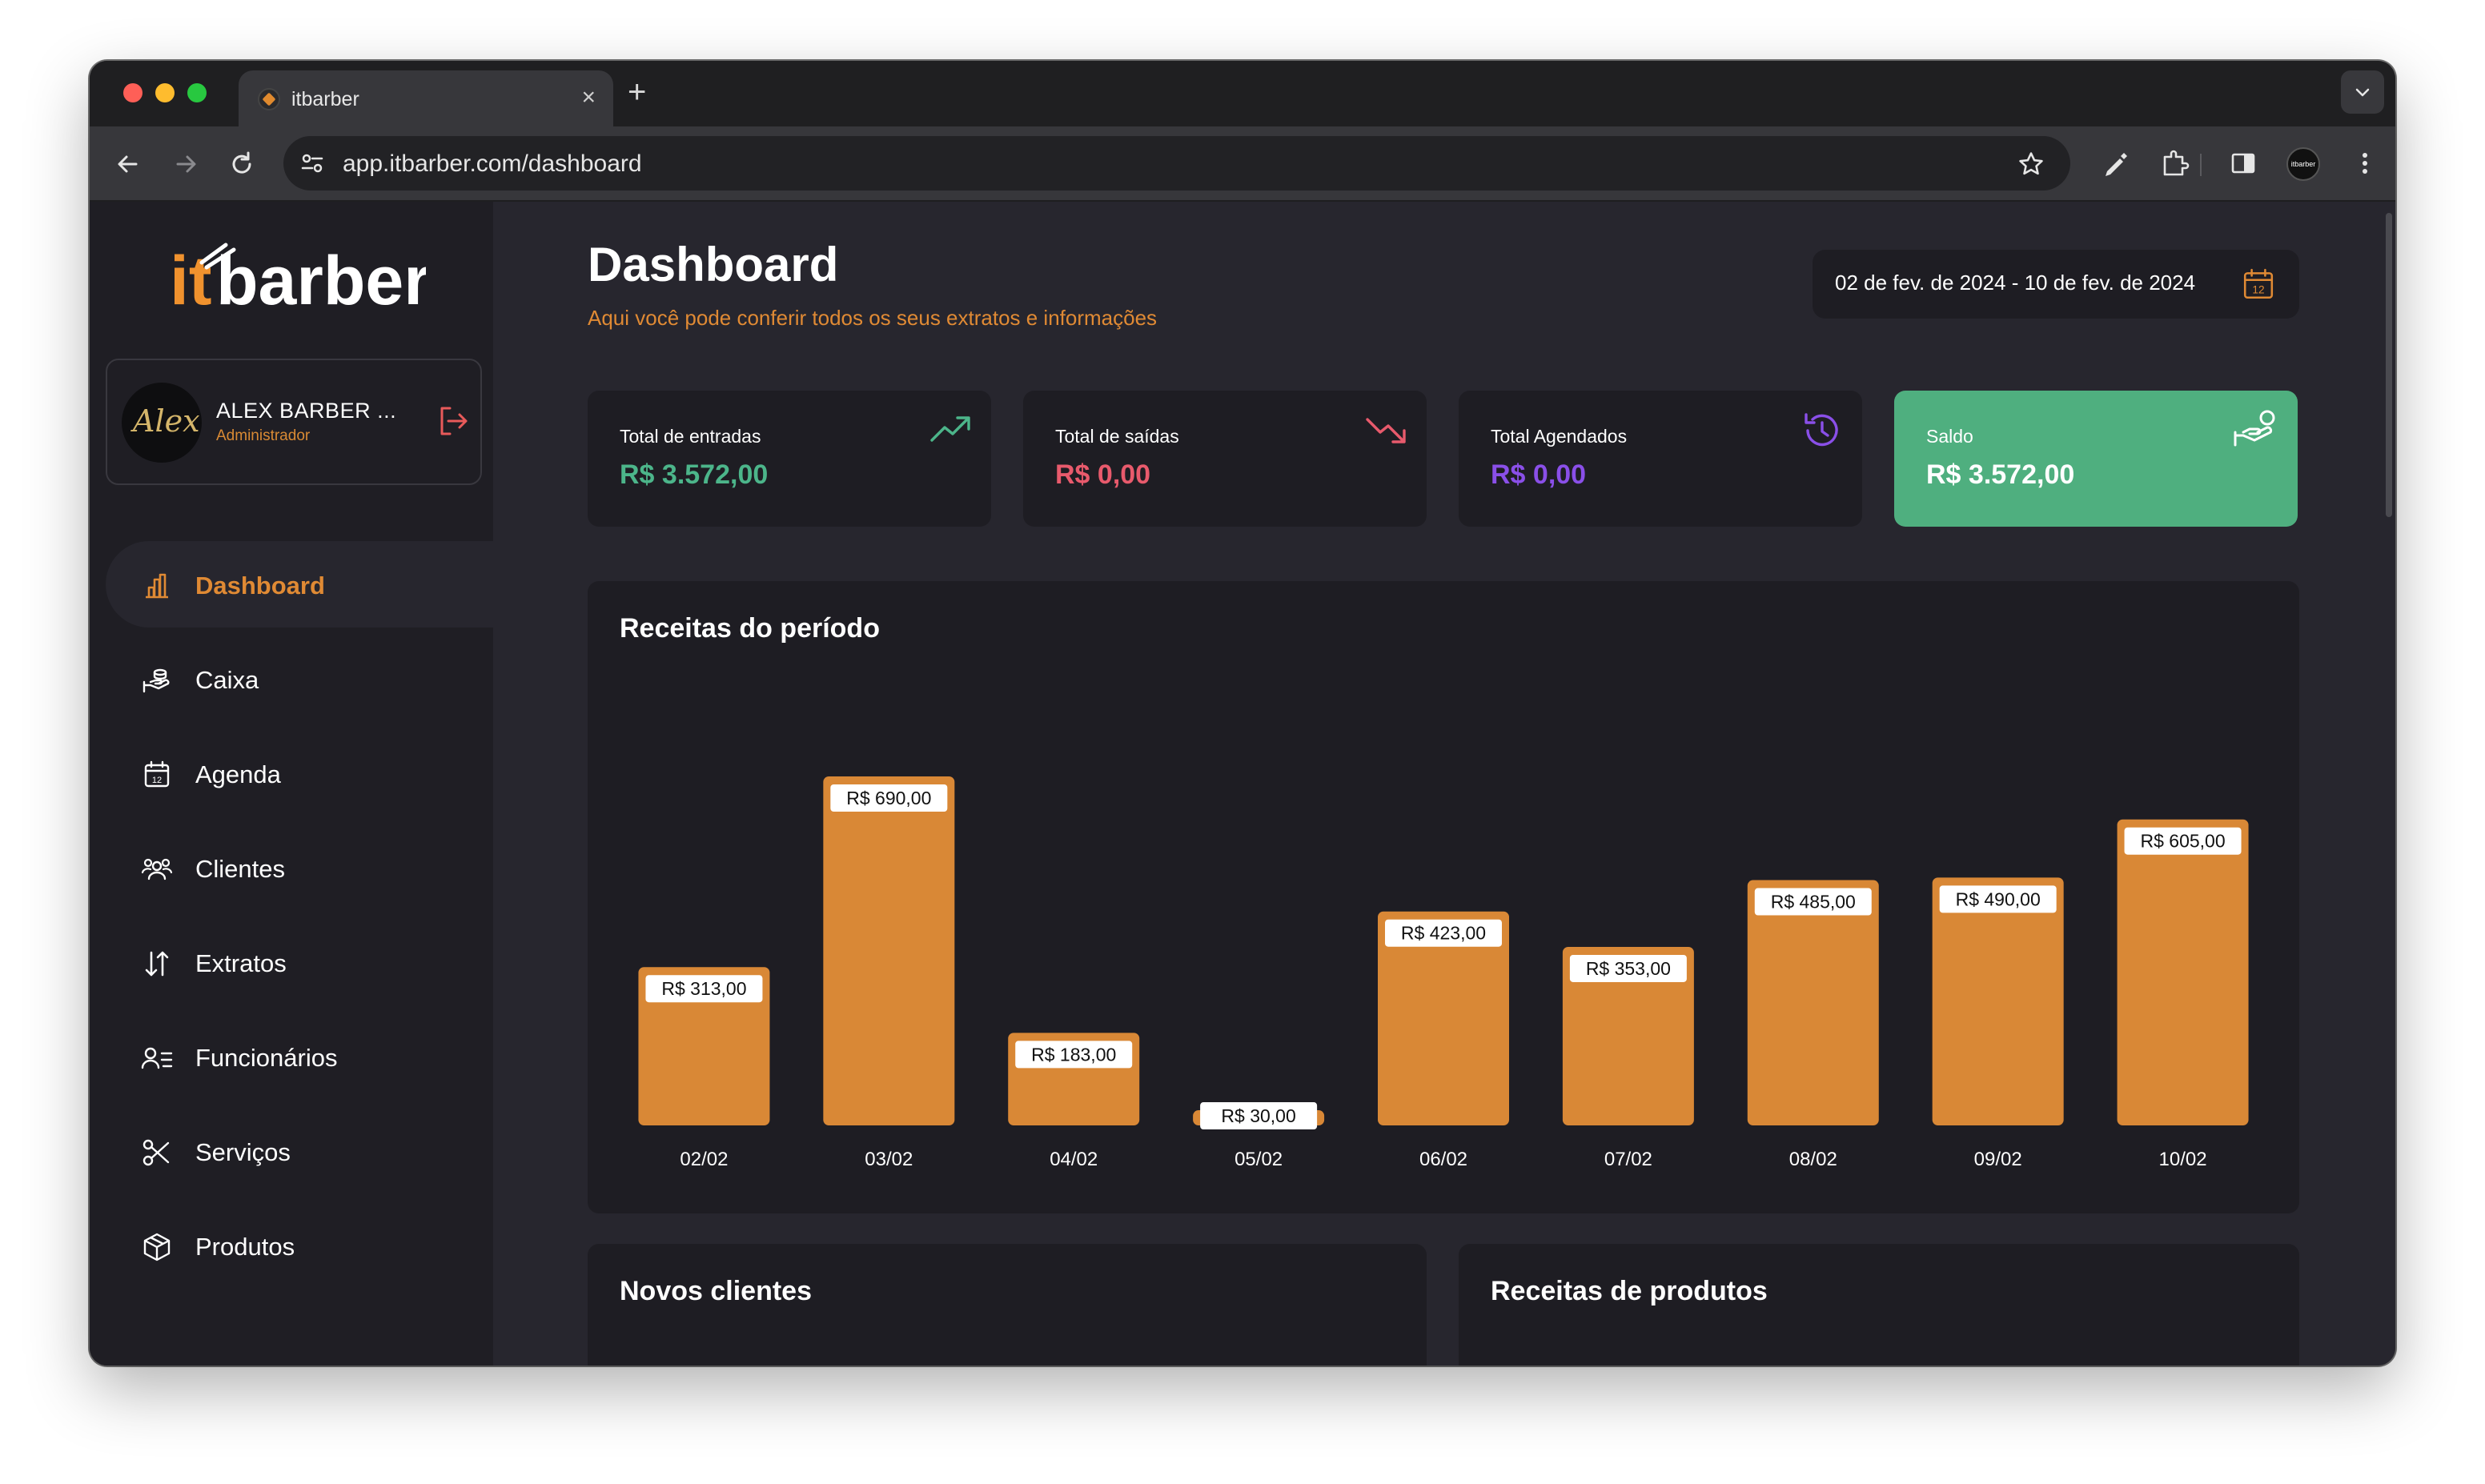 The image size is (2485, 1484). Describe the element at coordinates (165, 92) in the screenshot. I see `minimize-window-button` at that location.